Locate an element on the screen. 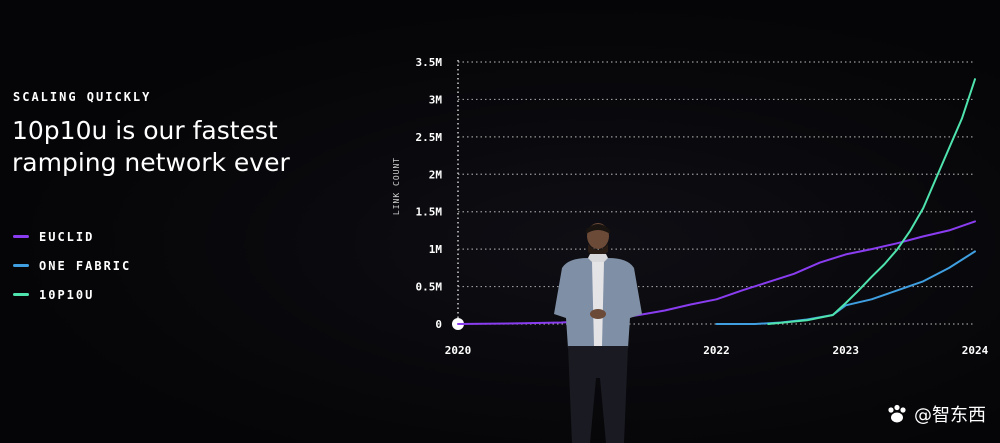  legend-item-one-fabric: ONE FABRIC is located at coordinates (72, 265).